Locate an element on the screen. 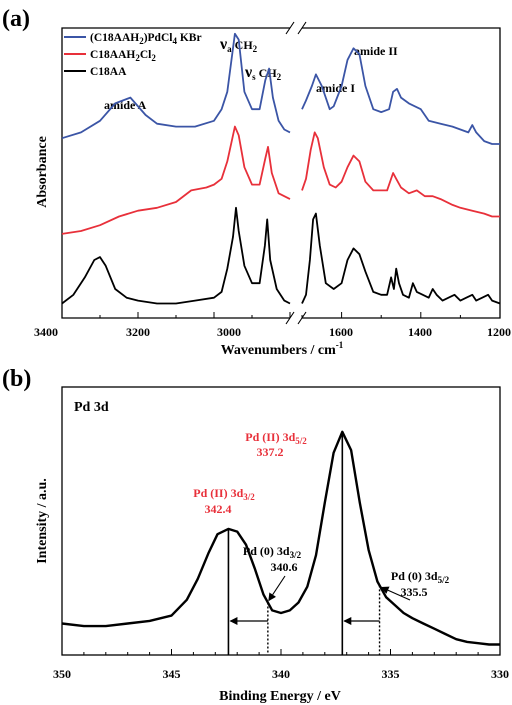  annotation-amide-a: amide A is located at coordinates (125, 105).